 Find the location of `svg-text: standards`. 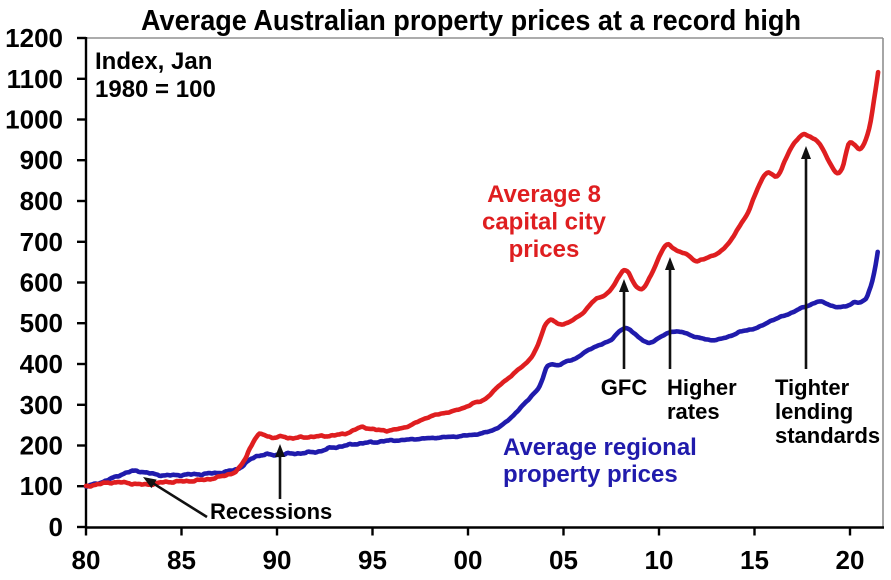

svg-text: standards is located at coordinates (827, 435).